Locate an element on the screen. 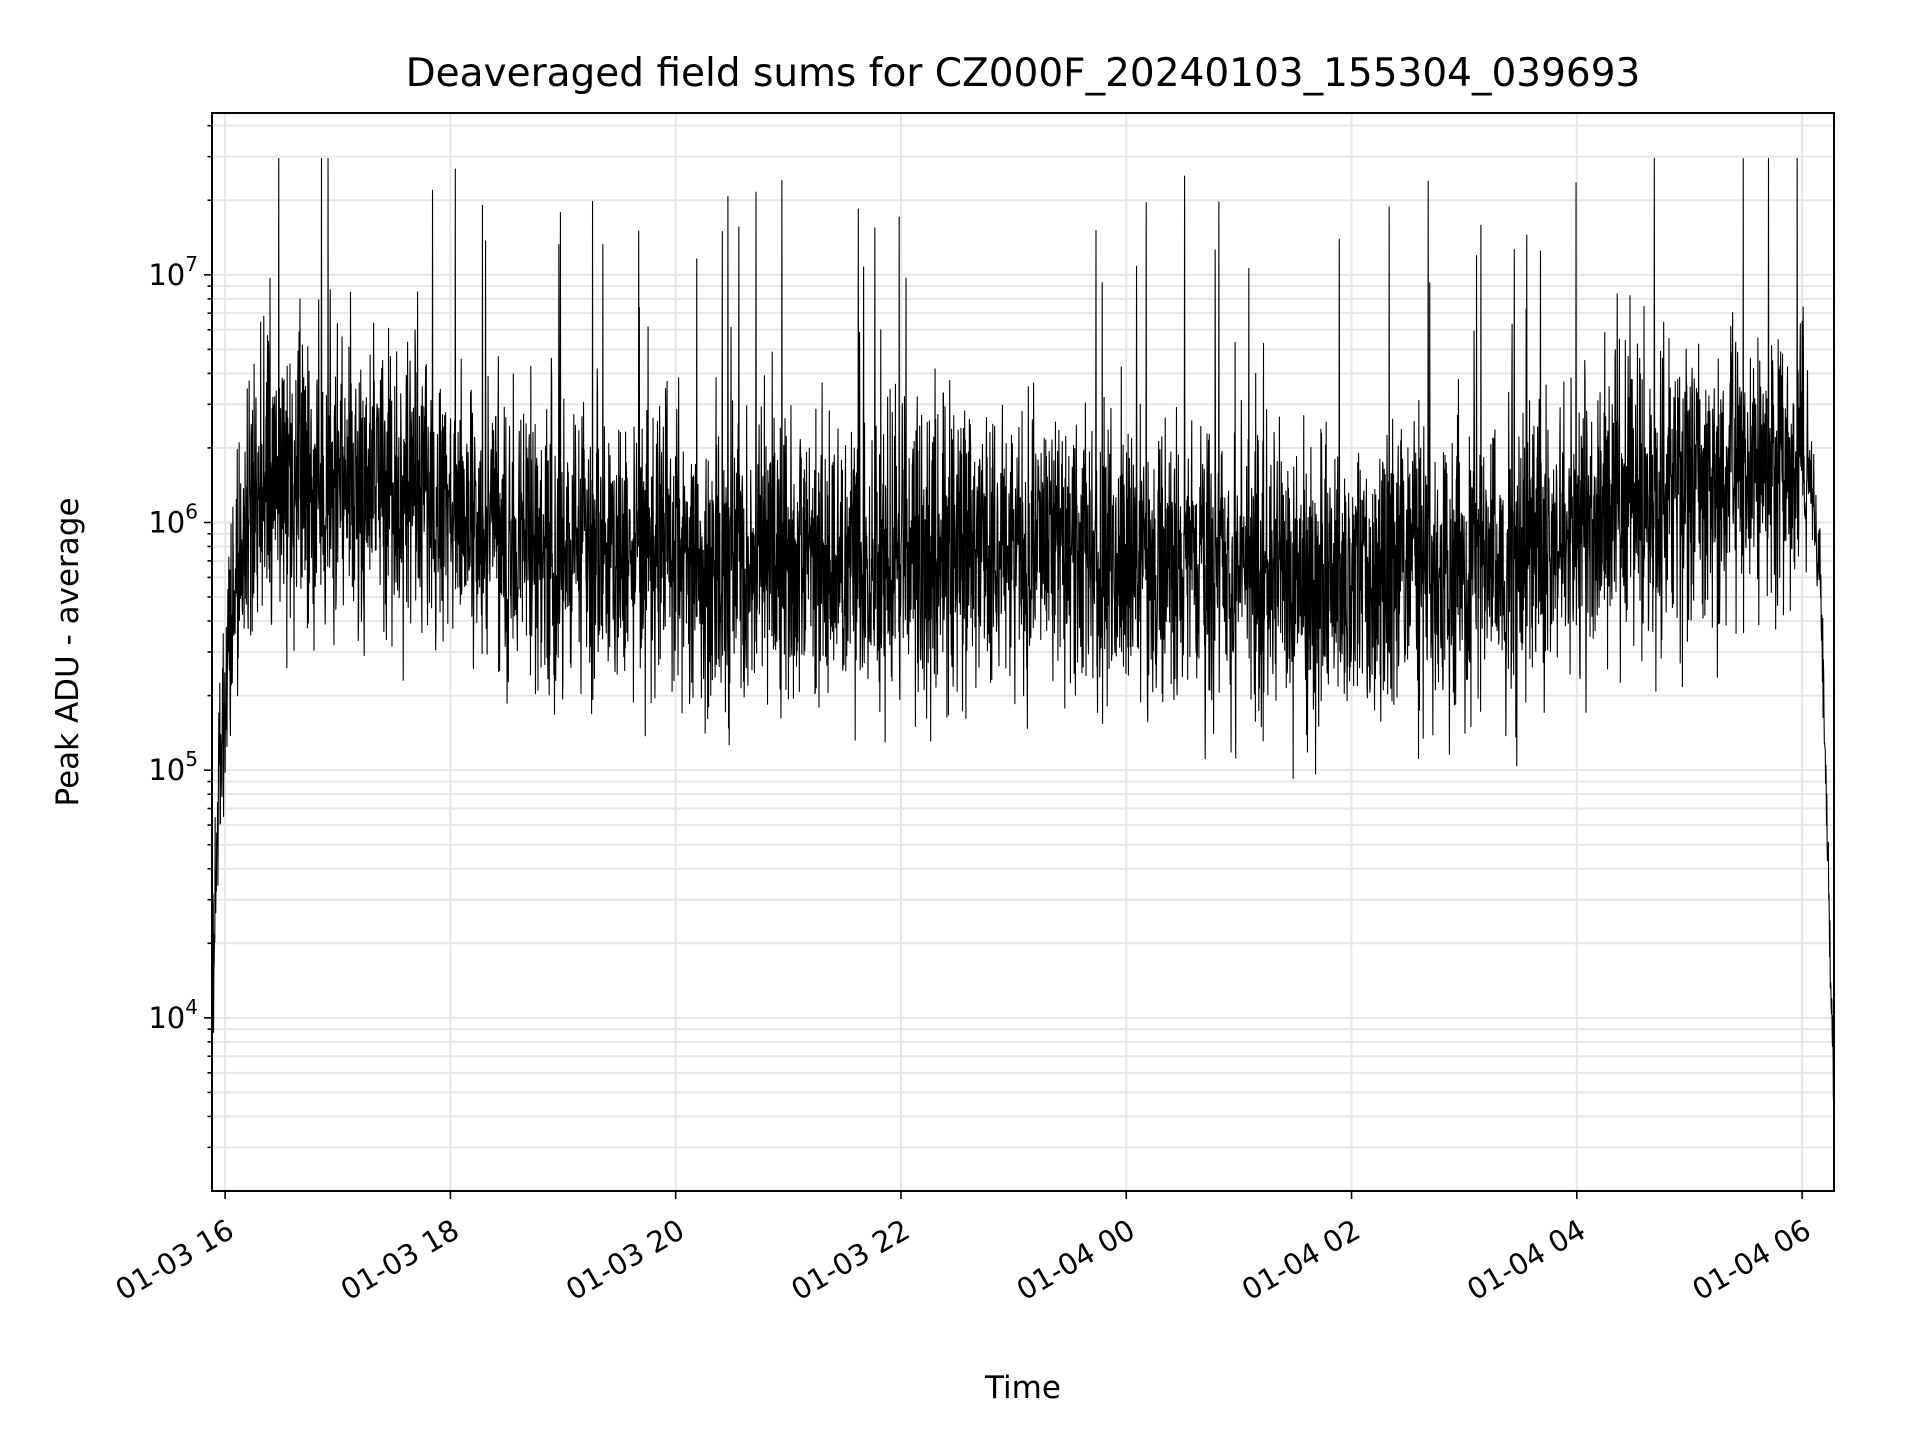  x-tick-label: 01-03 20 is located at coordinates (625, 1259).